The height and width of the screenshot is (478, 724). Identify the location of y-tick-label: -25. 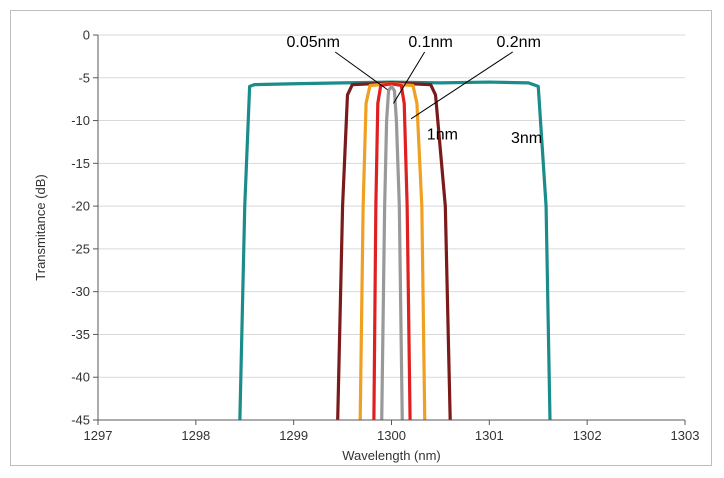
(80, 248).